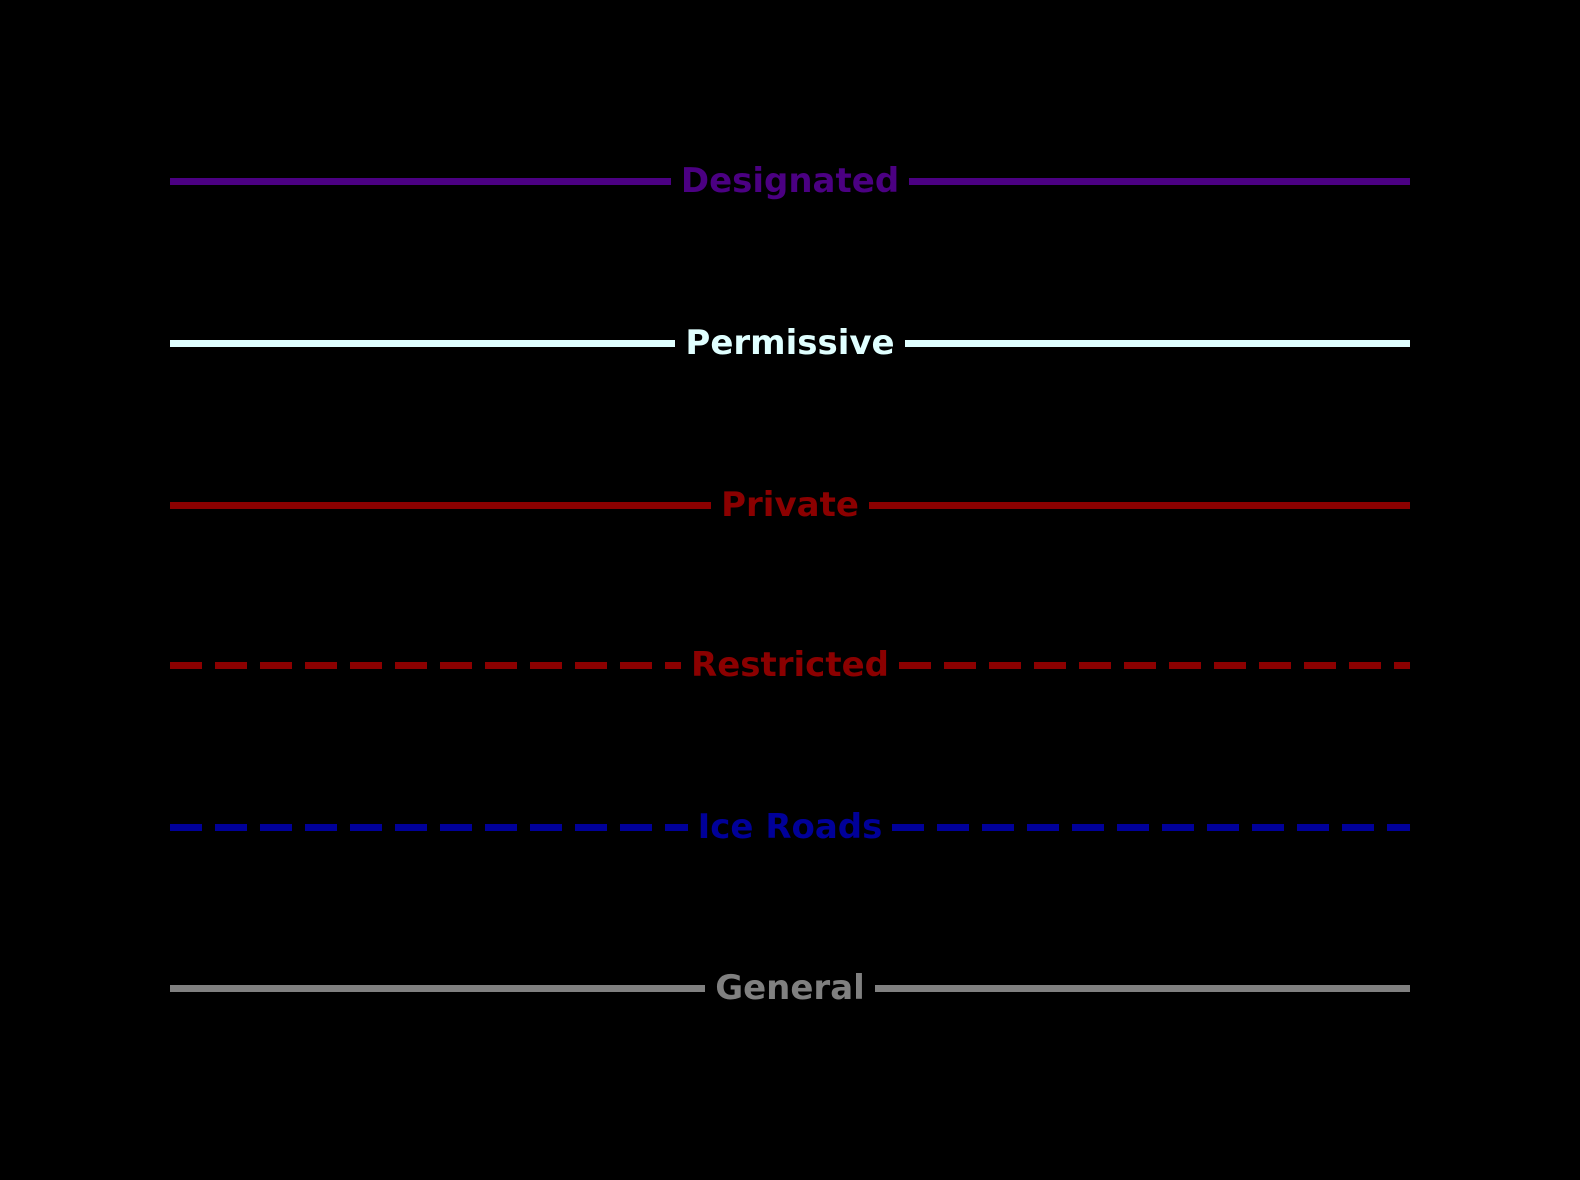 The width and height of the screenshot is (1580, 1180). I want to click on legend-label: Private, so click(790, 505).